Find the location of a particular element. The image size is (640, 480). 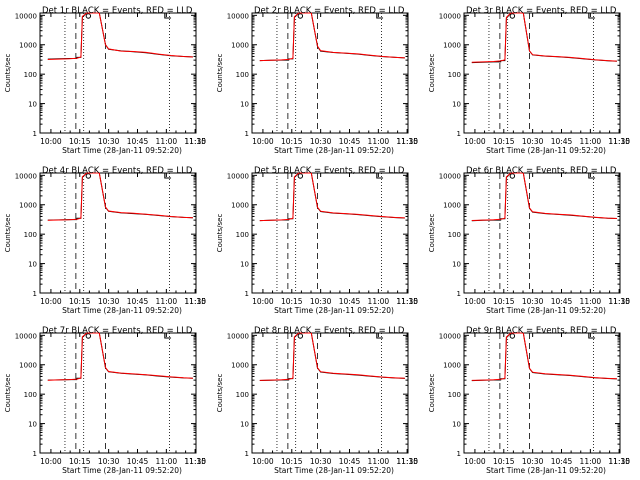

panel-title: Det 6r BLACK = Events, RED = LLD is located at coordinates (541, 171).